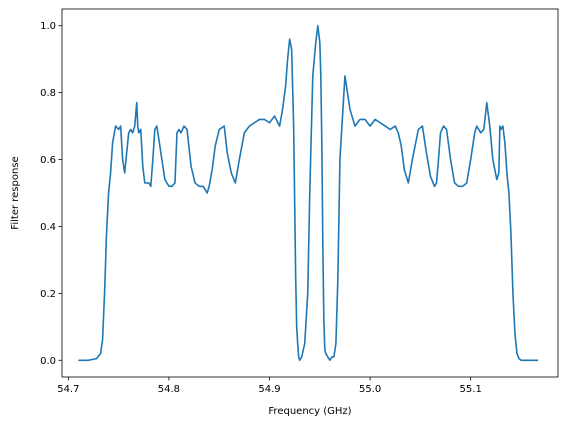  Describe the element at coordinates (48, 227) in the screenshot. I see `y-tick-label: 0.4` at that location.